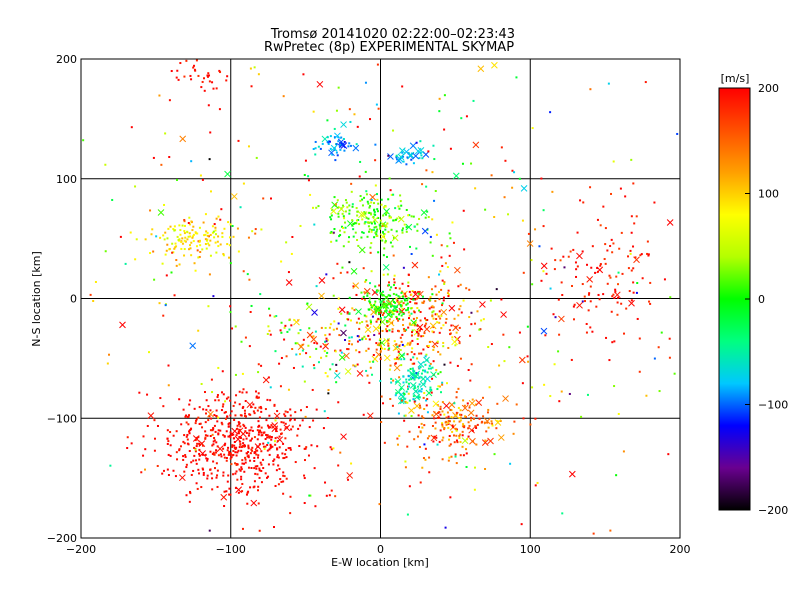  Describe the element at coordinates (768, 88) in the screenshot. I see `colorbar-tick-label: 200` at that location.